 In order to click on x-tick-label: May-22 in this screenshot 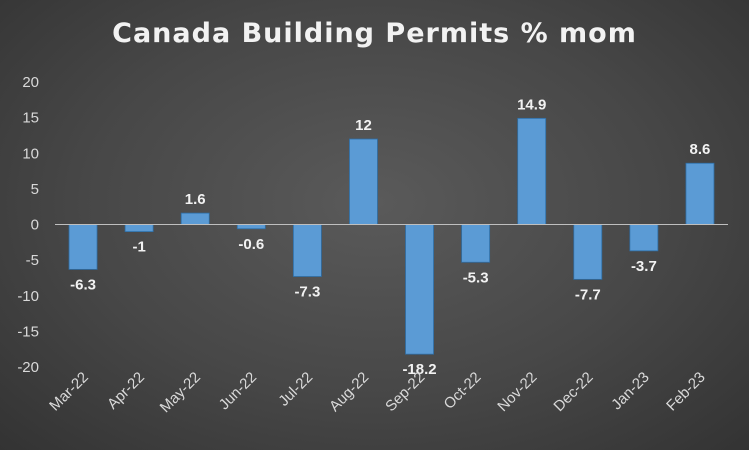, I will do `click(180, 392)`.